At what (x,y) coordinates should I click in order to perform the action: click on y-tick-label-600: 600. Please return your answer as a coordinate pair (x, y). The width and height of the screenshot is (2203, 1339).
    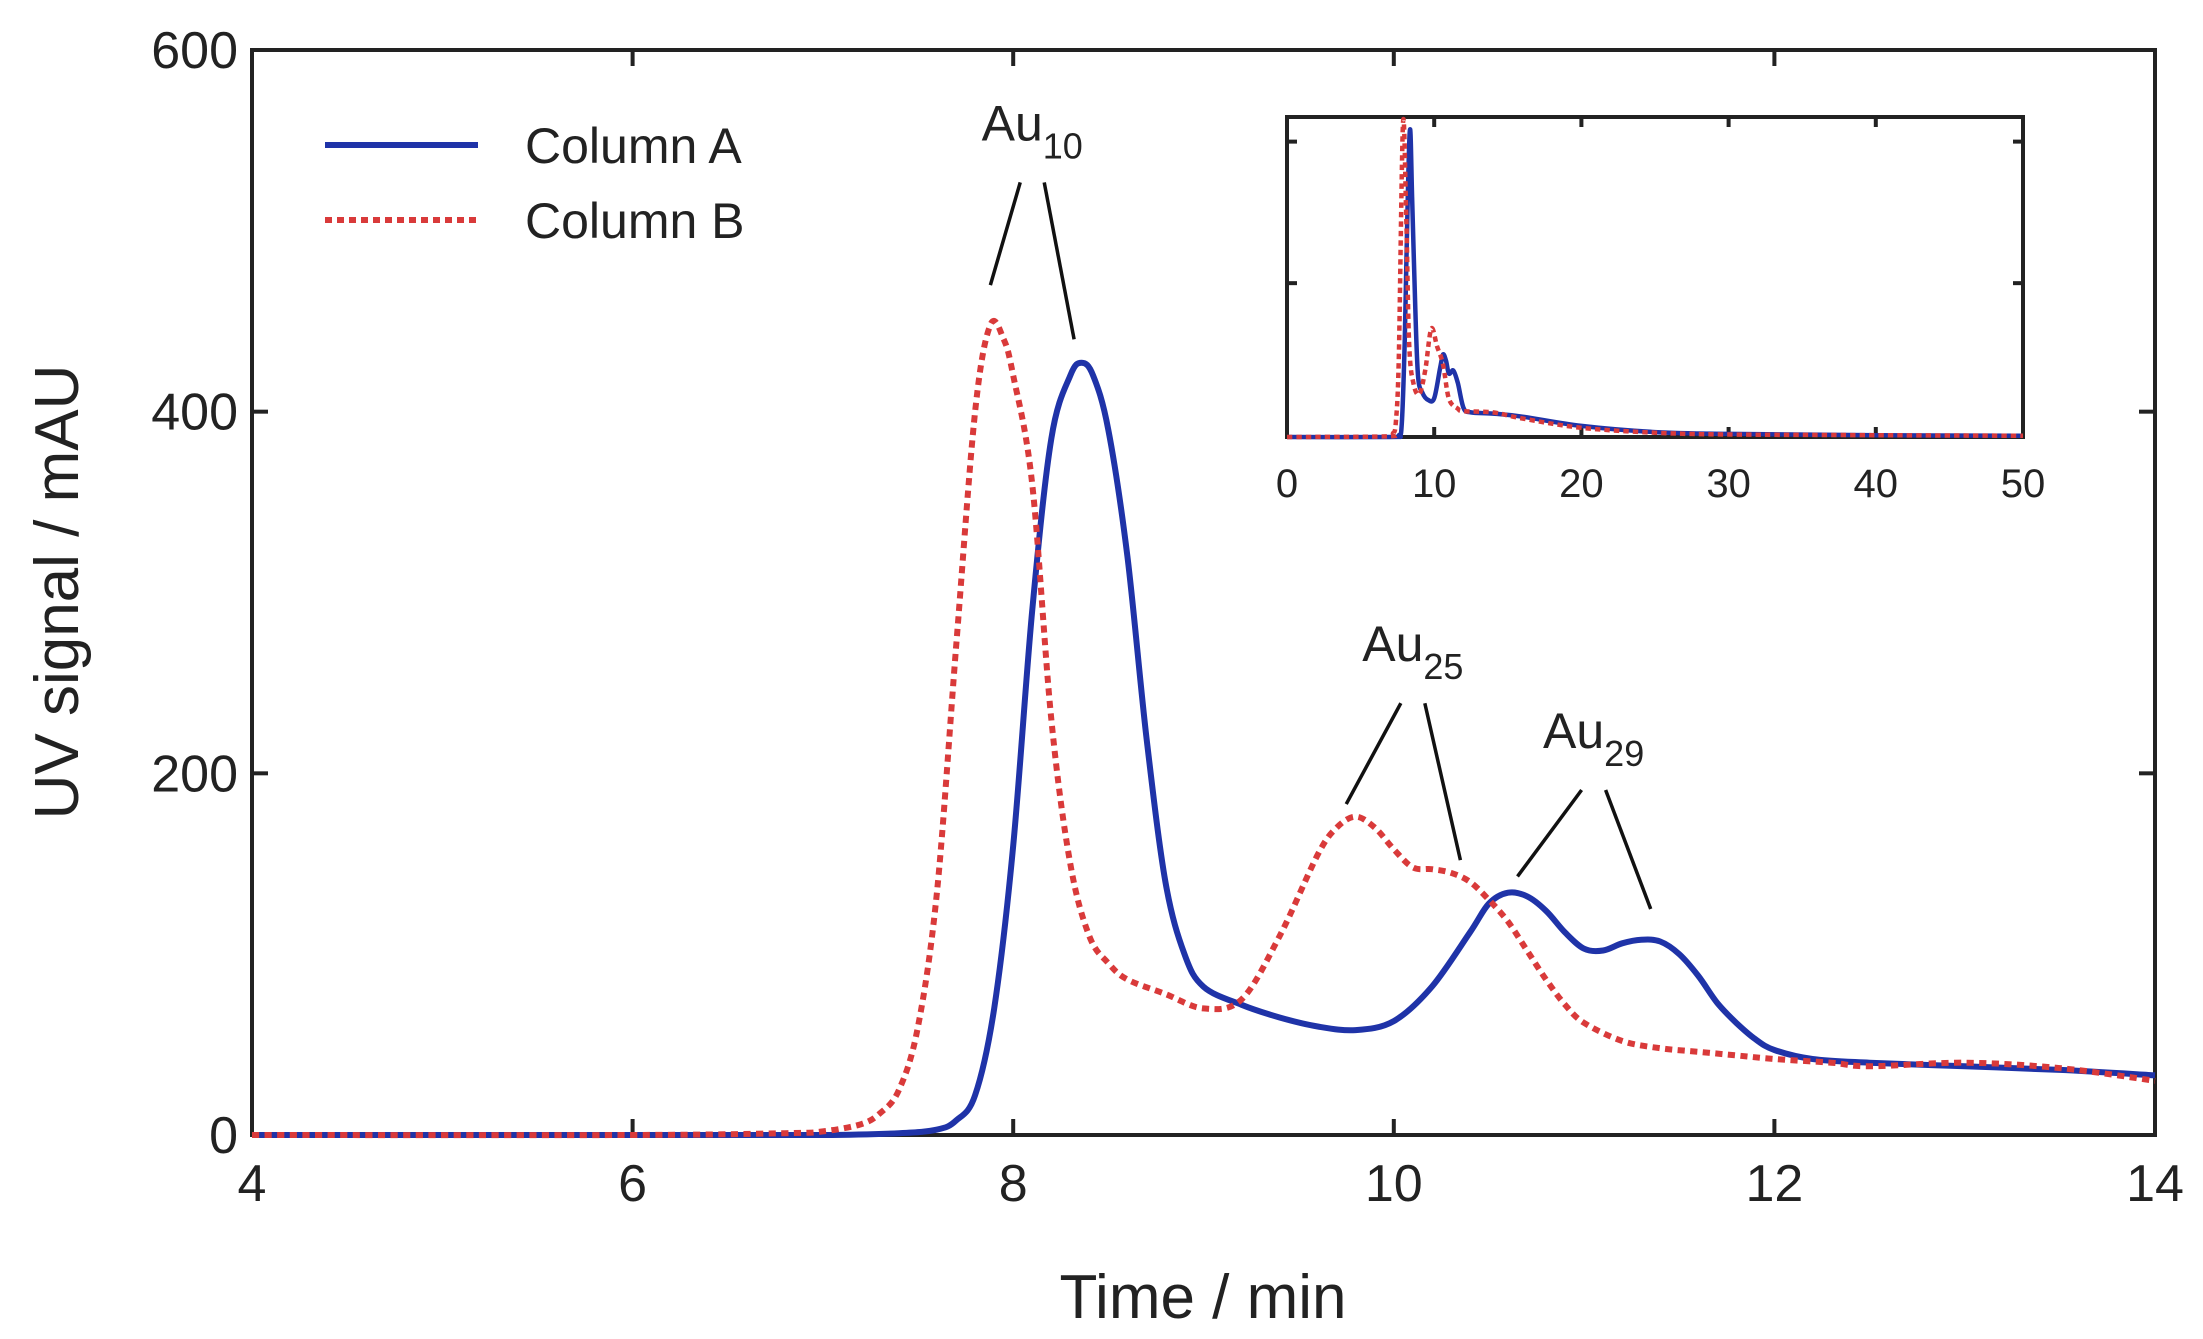
    Looking at the image, I should click on (194, 51).